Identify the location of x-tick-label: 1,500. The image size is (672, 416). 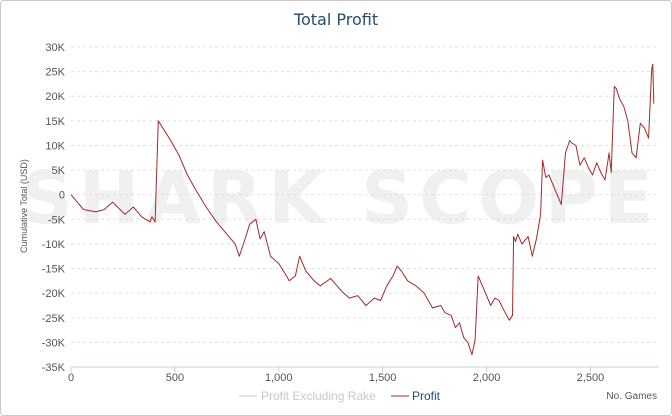
(383, 378).